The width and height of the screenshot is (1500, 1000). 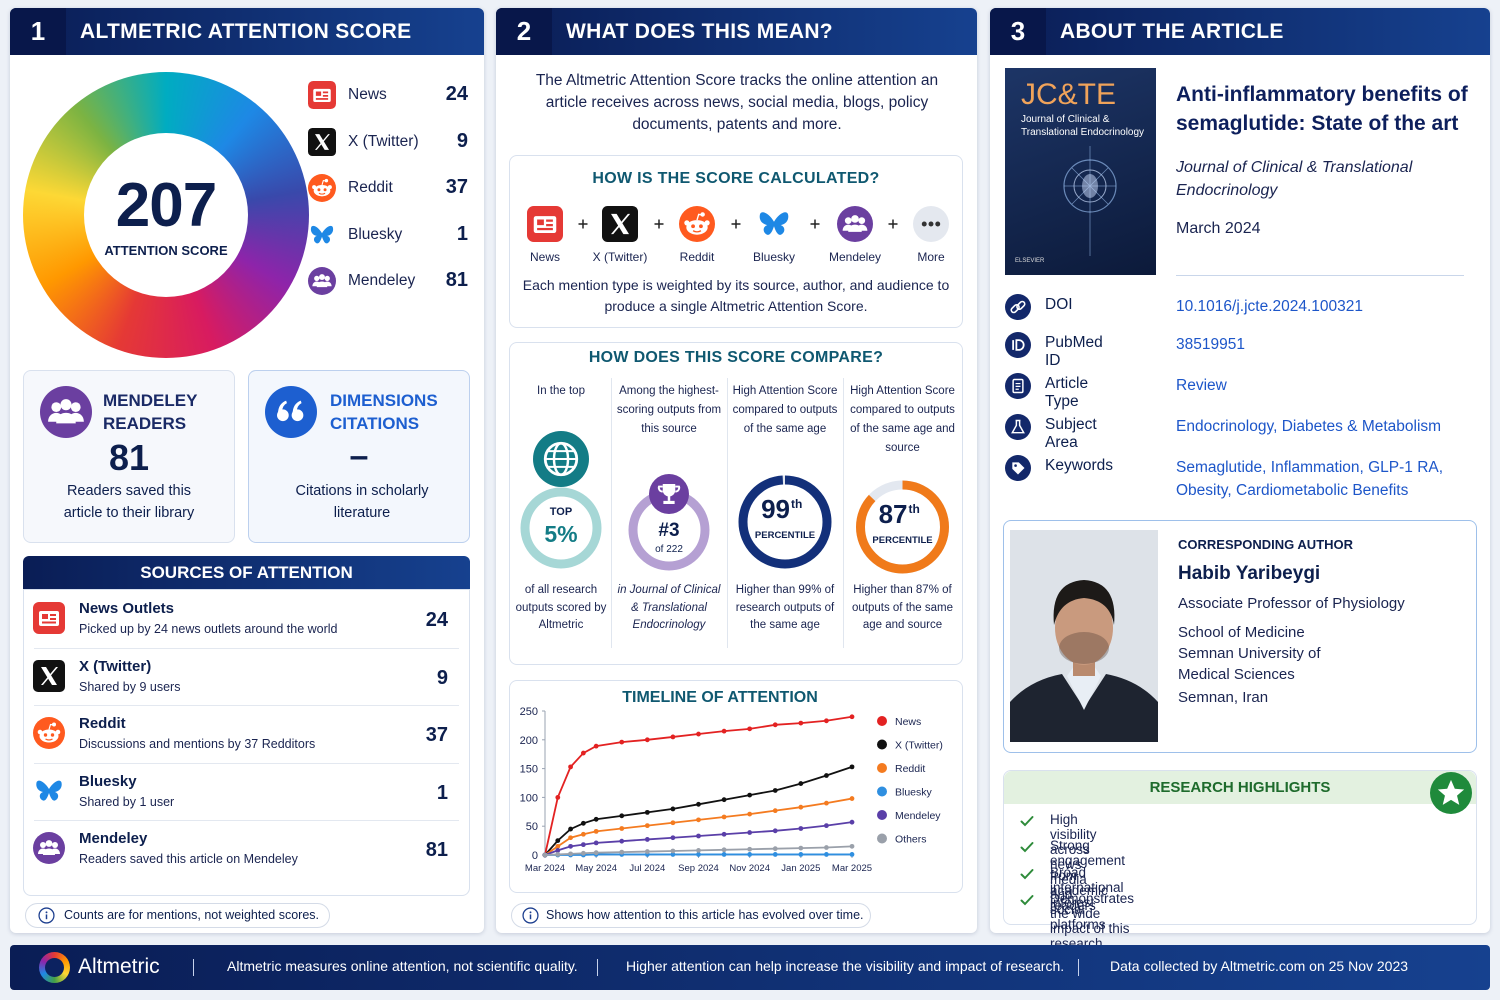 I want to click on source-row: X (Twitter) 9, so click(x=387, y=142).